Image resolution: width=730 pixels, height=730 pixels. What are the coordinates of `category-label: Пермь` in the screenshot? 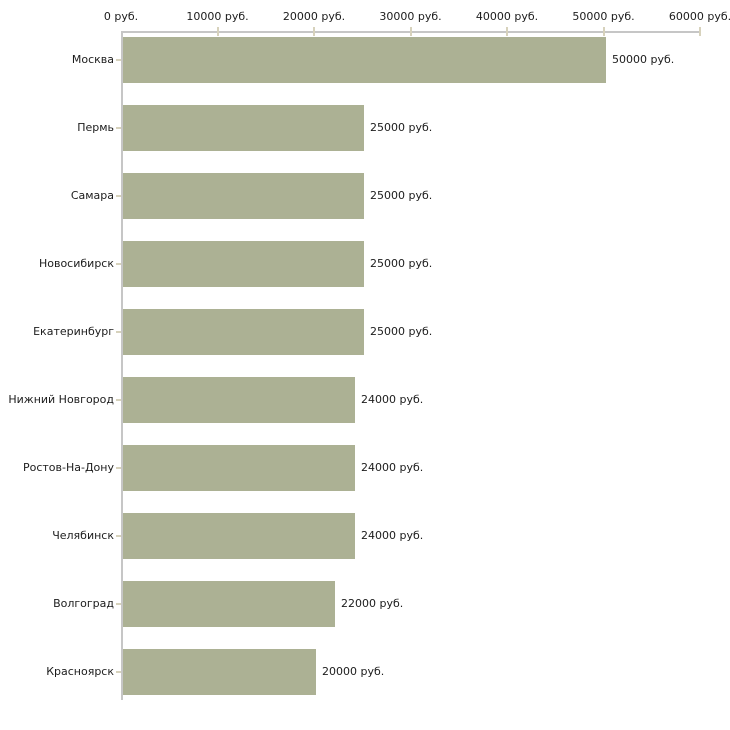 It's located at (95, 127).